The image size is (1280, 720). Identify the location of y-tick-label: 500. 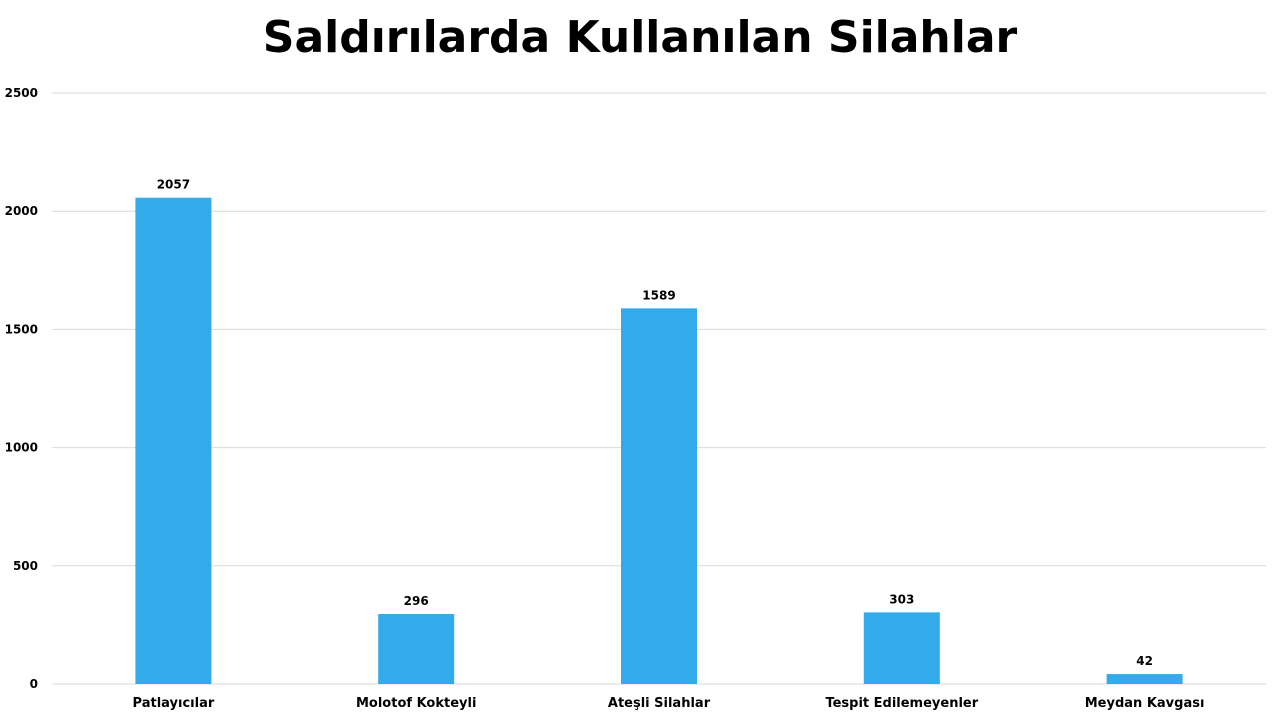
(25, 566).